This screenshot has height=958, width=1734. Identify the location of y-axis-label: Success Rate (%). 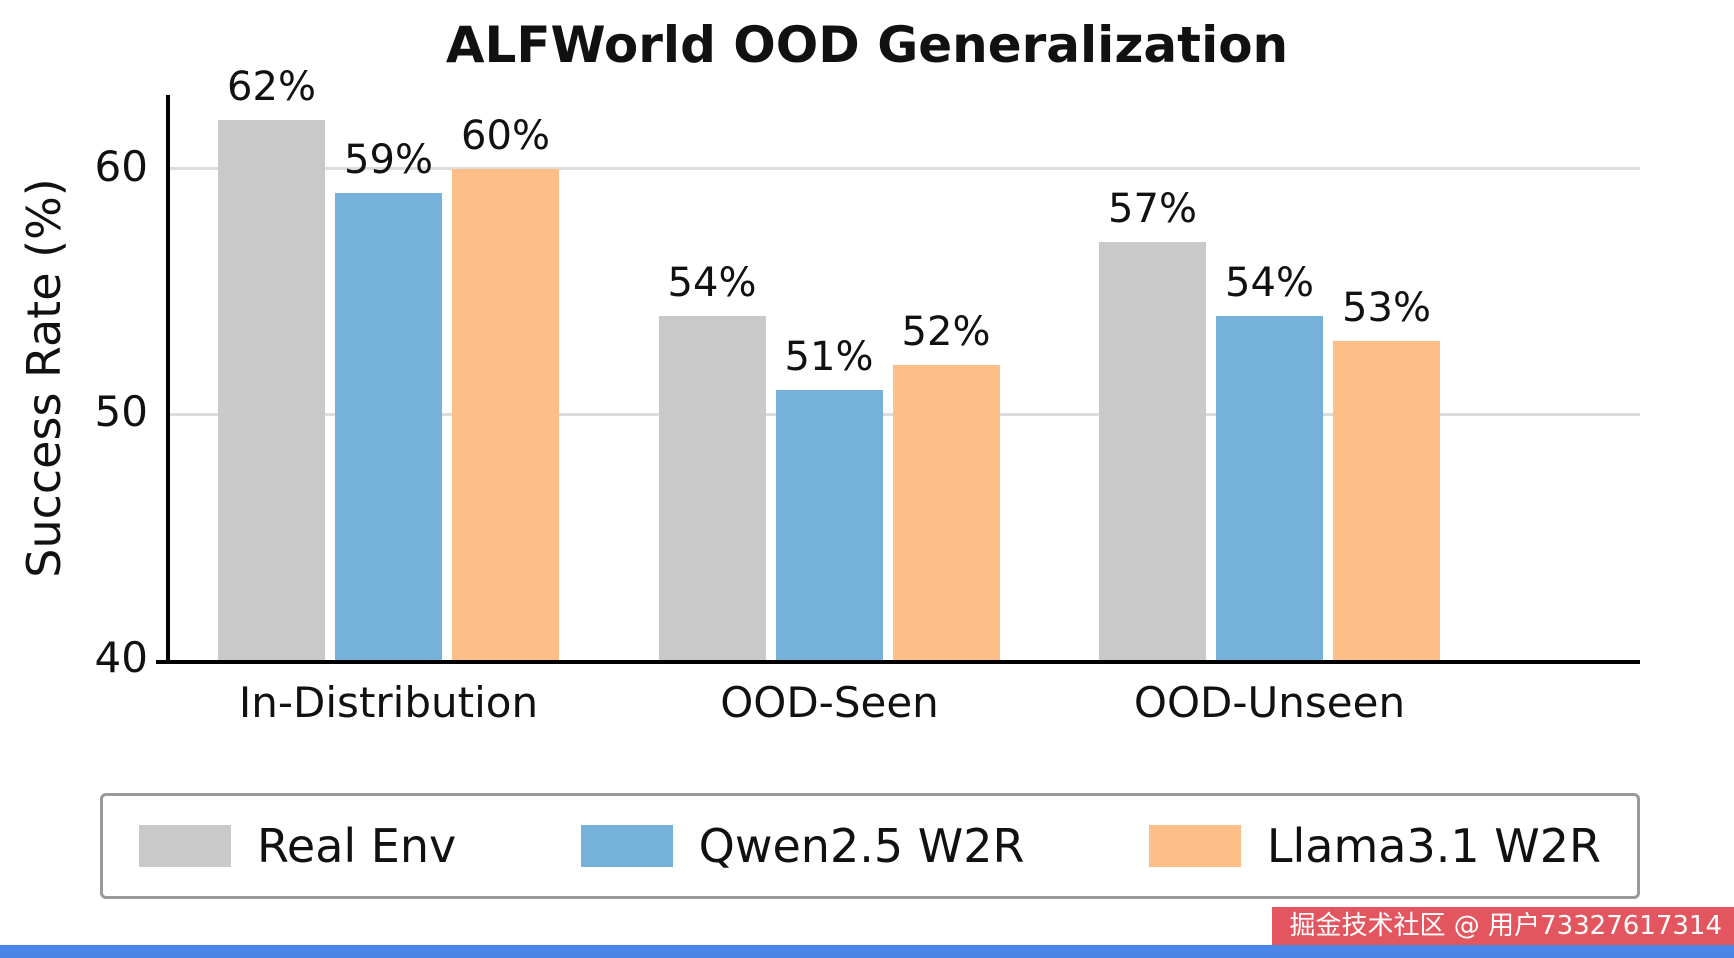
(44, 378).